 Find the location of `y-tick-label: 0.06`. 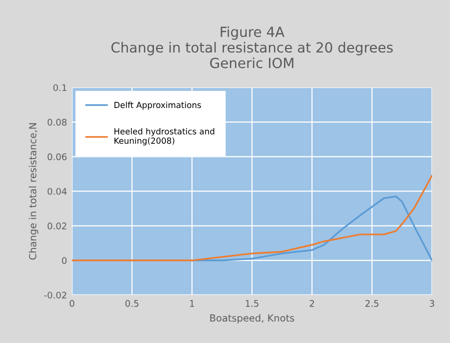

y-tick-label: 0.06 is located at coordinates (57, 156).